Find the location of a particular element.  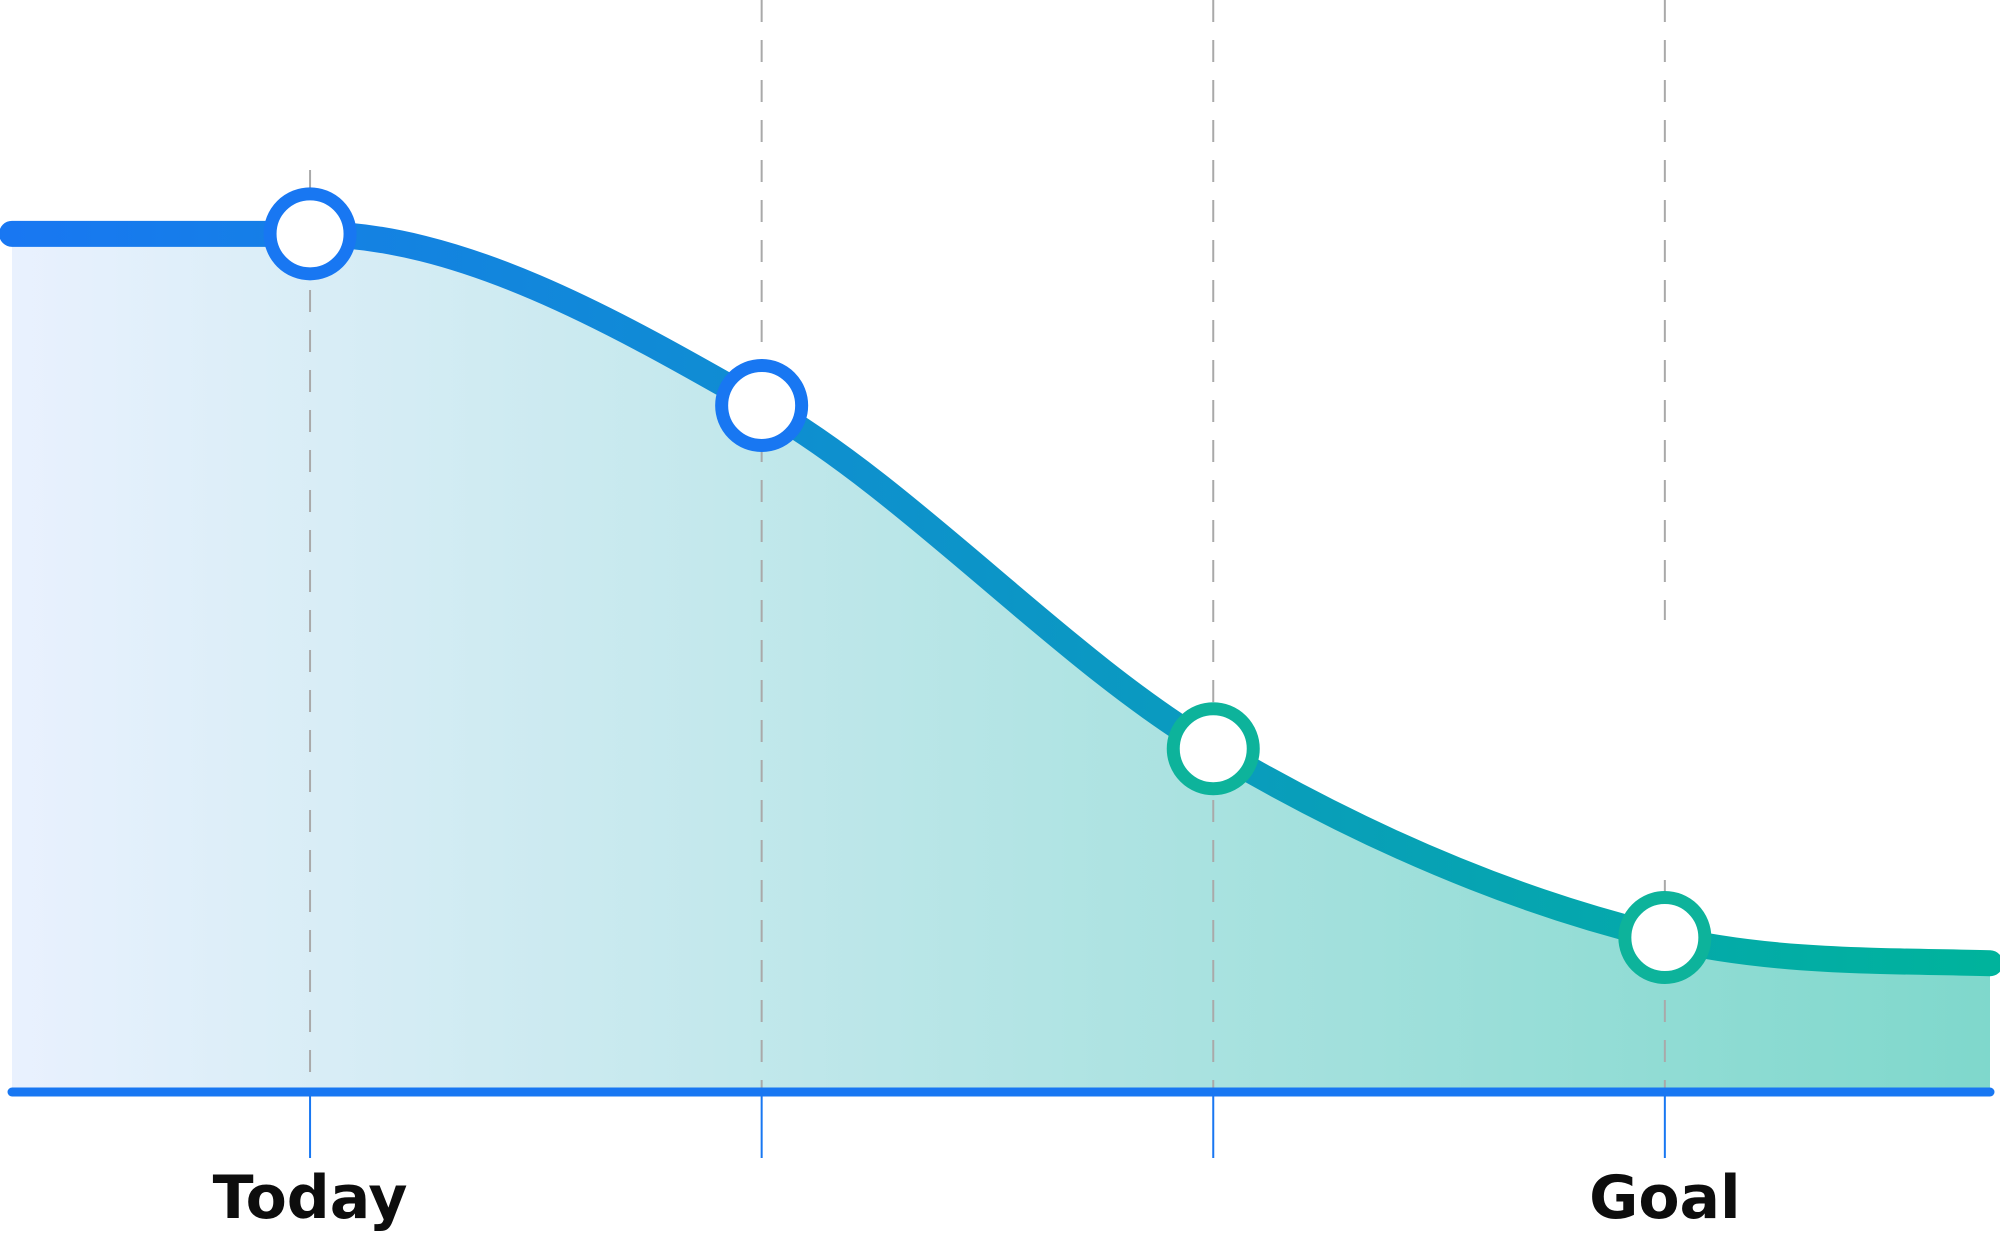

gridline-gap is located at coordinates (1664, 742).